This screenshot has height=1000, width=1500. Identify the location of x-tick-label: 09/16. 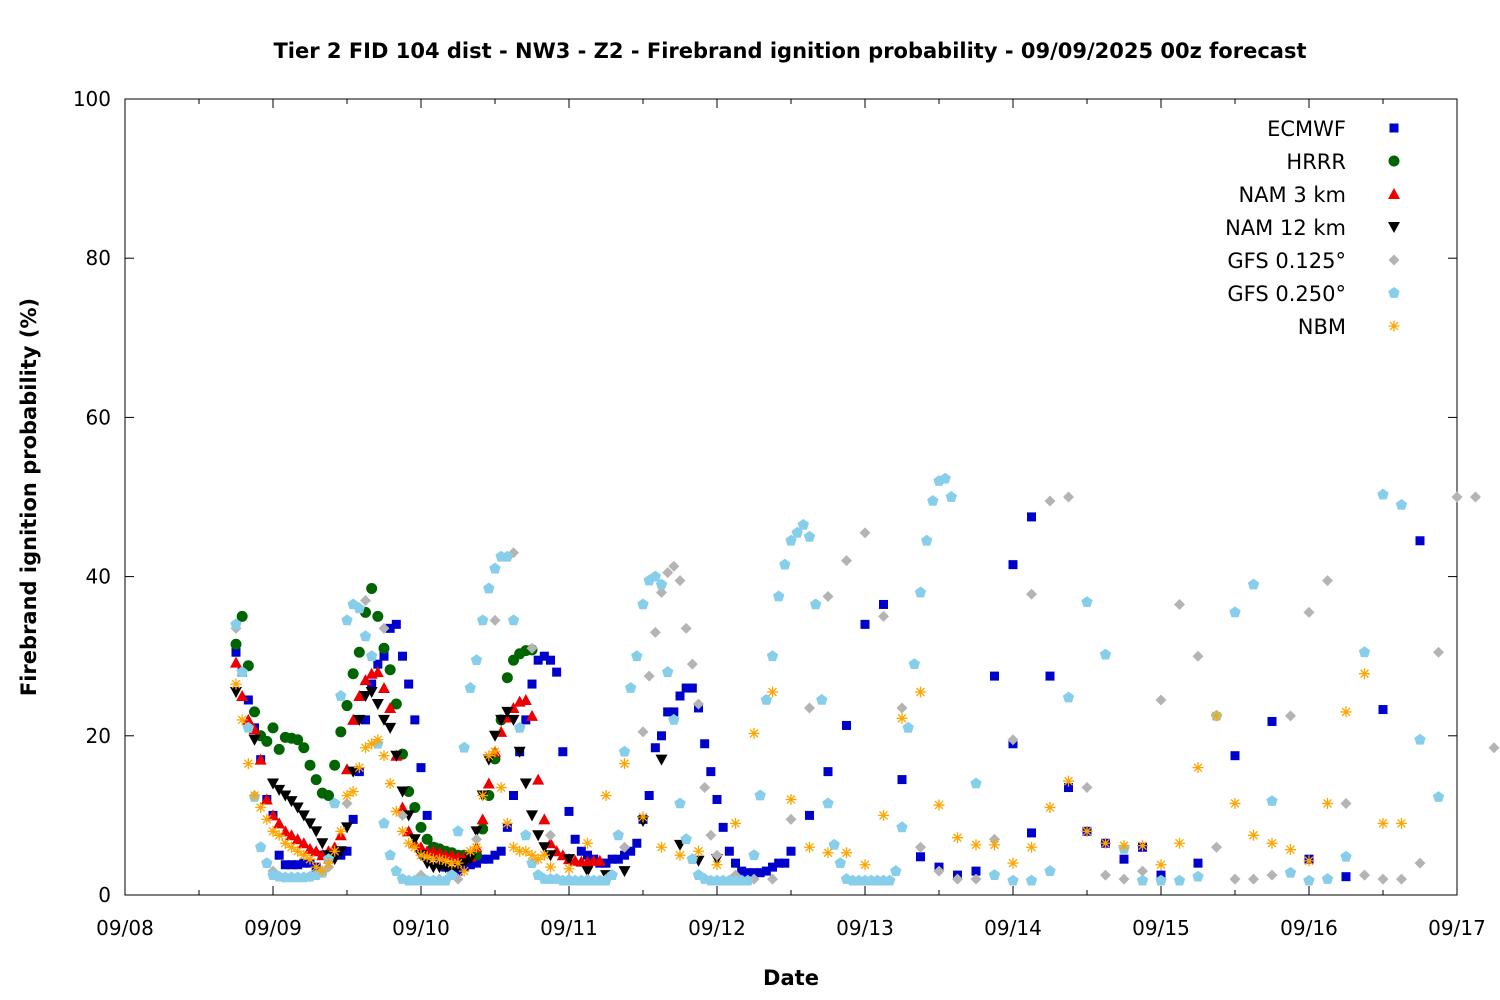
(1309, 928).